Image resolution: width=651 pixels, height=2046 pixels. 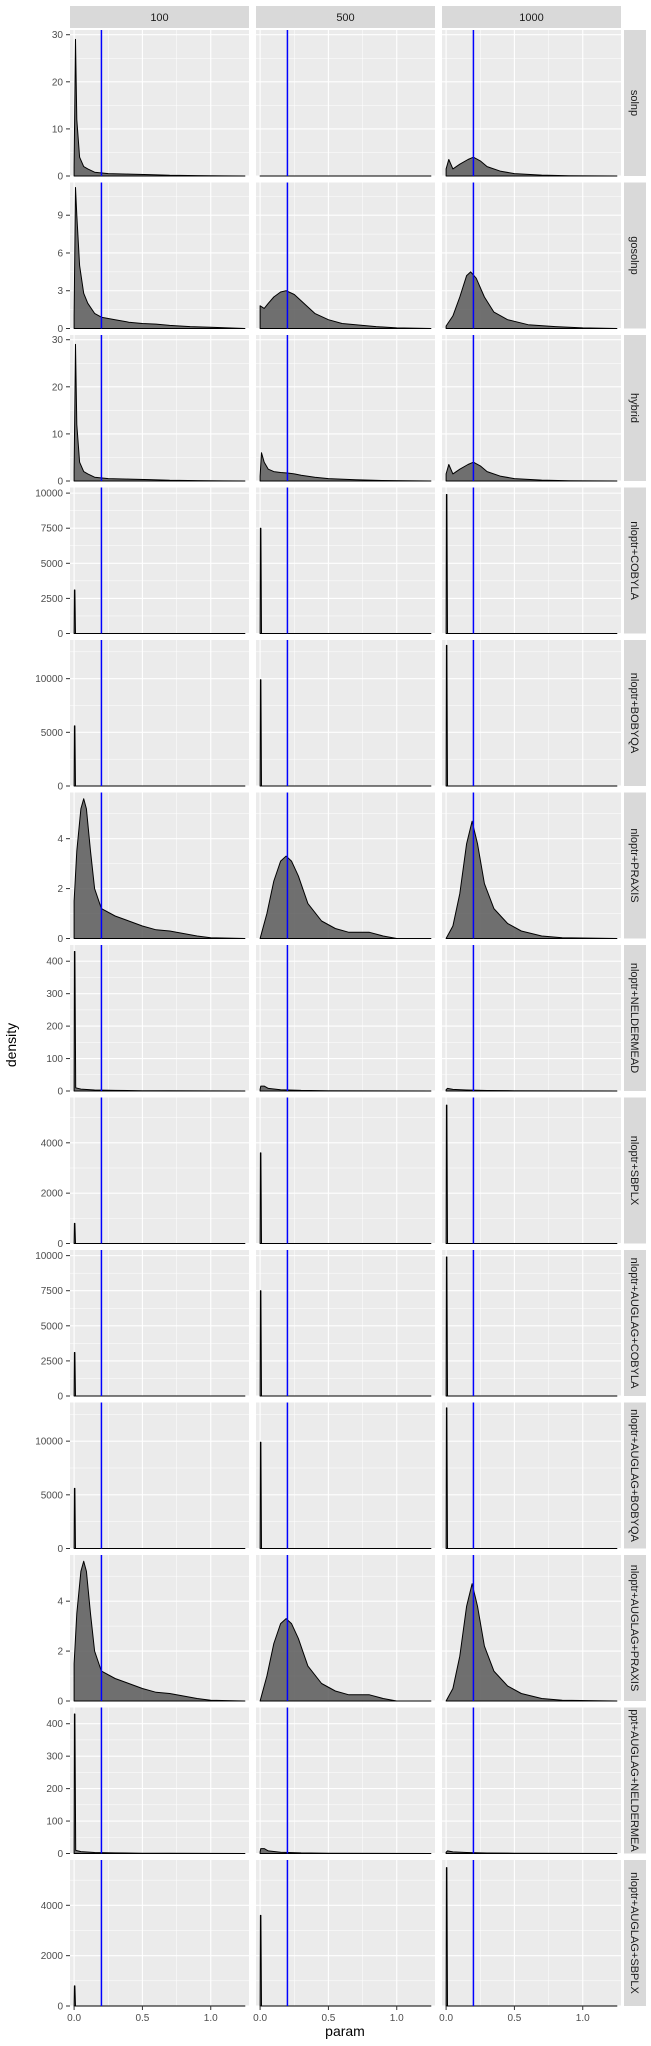 I want to click on row-strip-label: gosolnp, so click(x=634, y=255).